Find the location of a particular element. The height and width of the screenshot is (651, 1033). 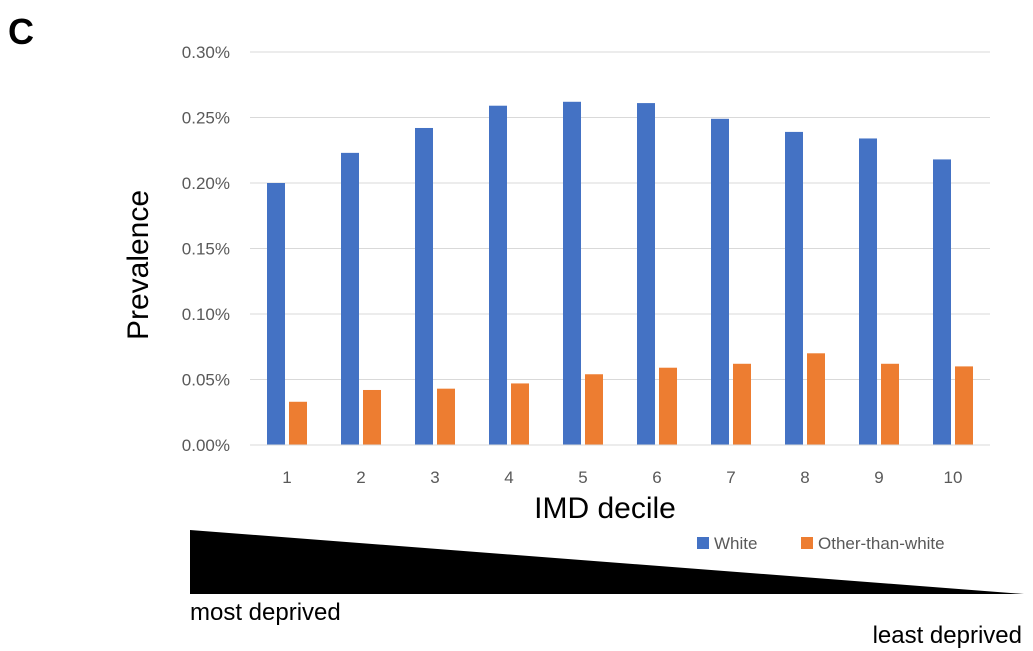

x-tick-label: 2 is located at coordinates (360, 477).